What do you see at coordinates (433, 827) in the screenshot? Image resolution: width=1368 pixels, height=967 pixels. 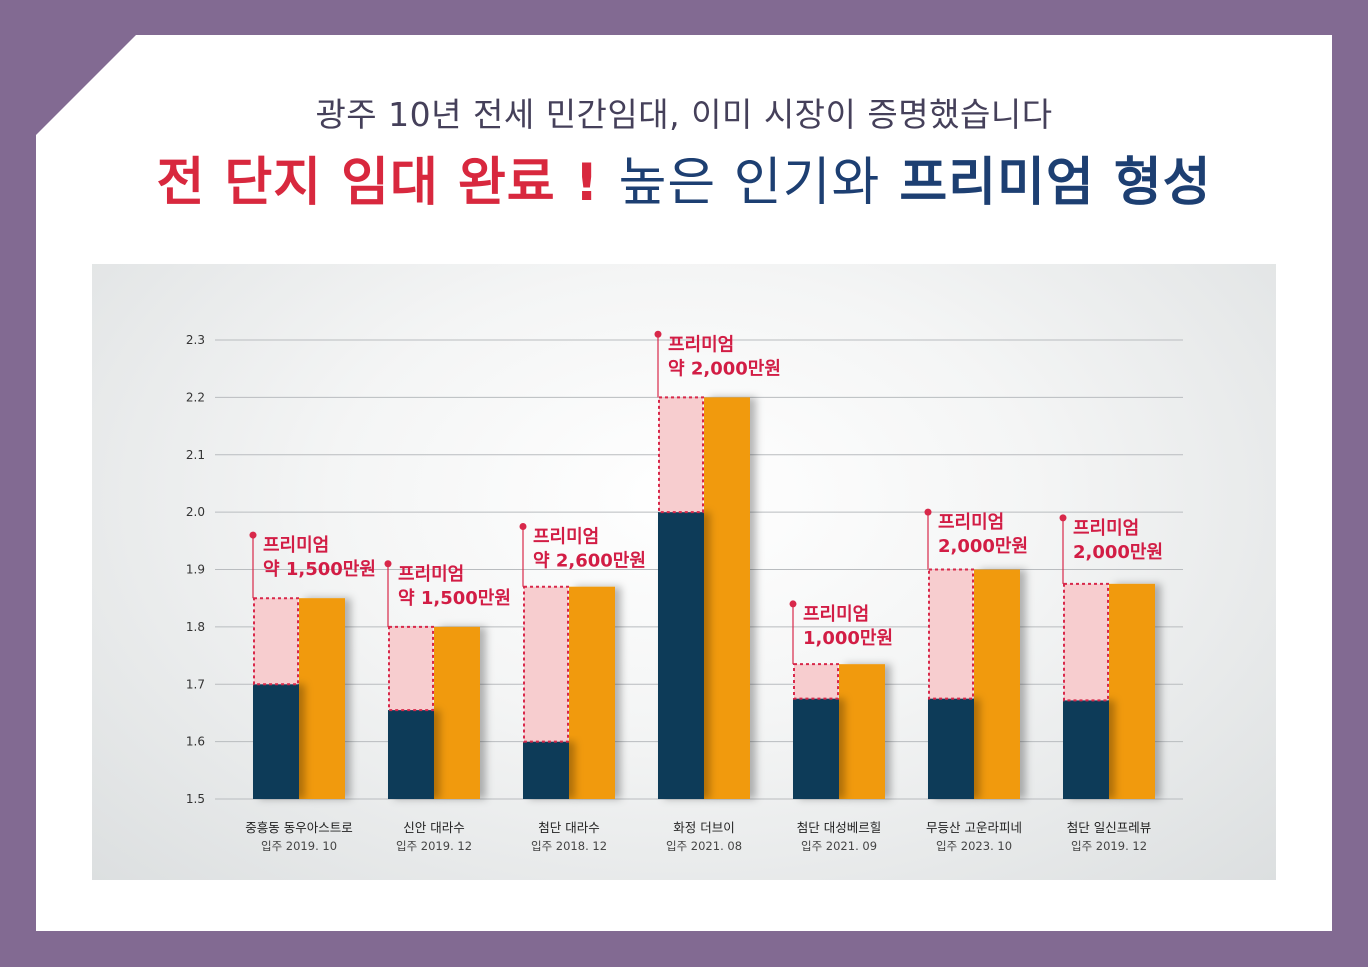 I see `category-label: 신안 대라수` at bounding box center [433, 827].